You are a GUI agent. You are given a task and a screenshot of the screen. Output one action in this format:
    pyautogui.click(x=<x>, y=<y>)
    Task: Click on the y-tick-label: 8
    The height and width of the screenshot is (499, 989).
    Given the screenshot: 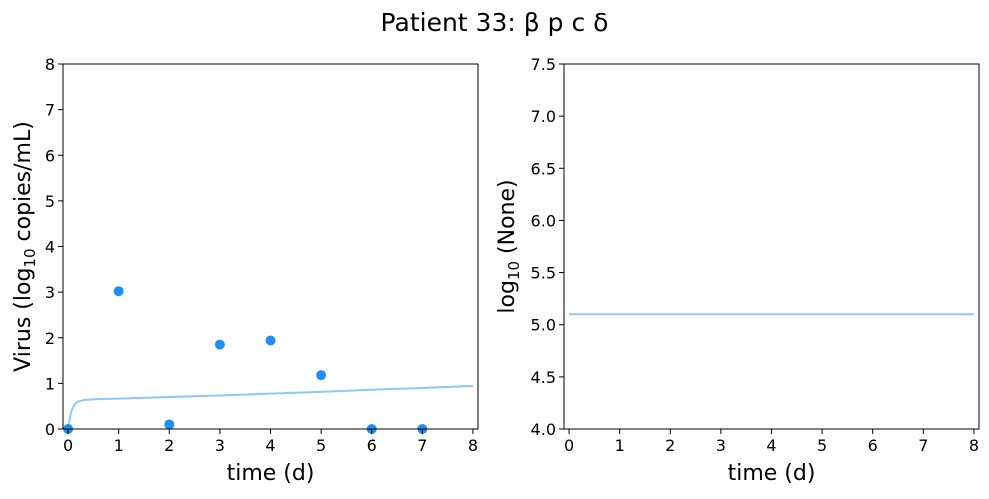 What is the action you would take?
    pyautogui.click(x=50, y=64)
    